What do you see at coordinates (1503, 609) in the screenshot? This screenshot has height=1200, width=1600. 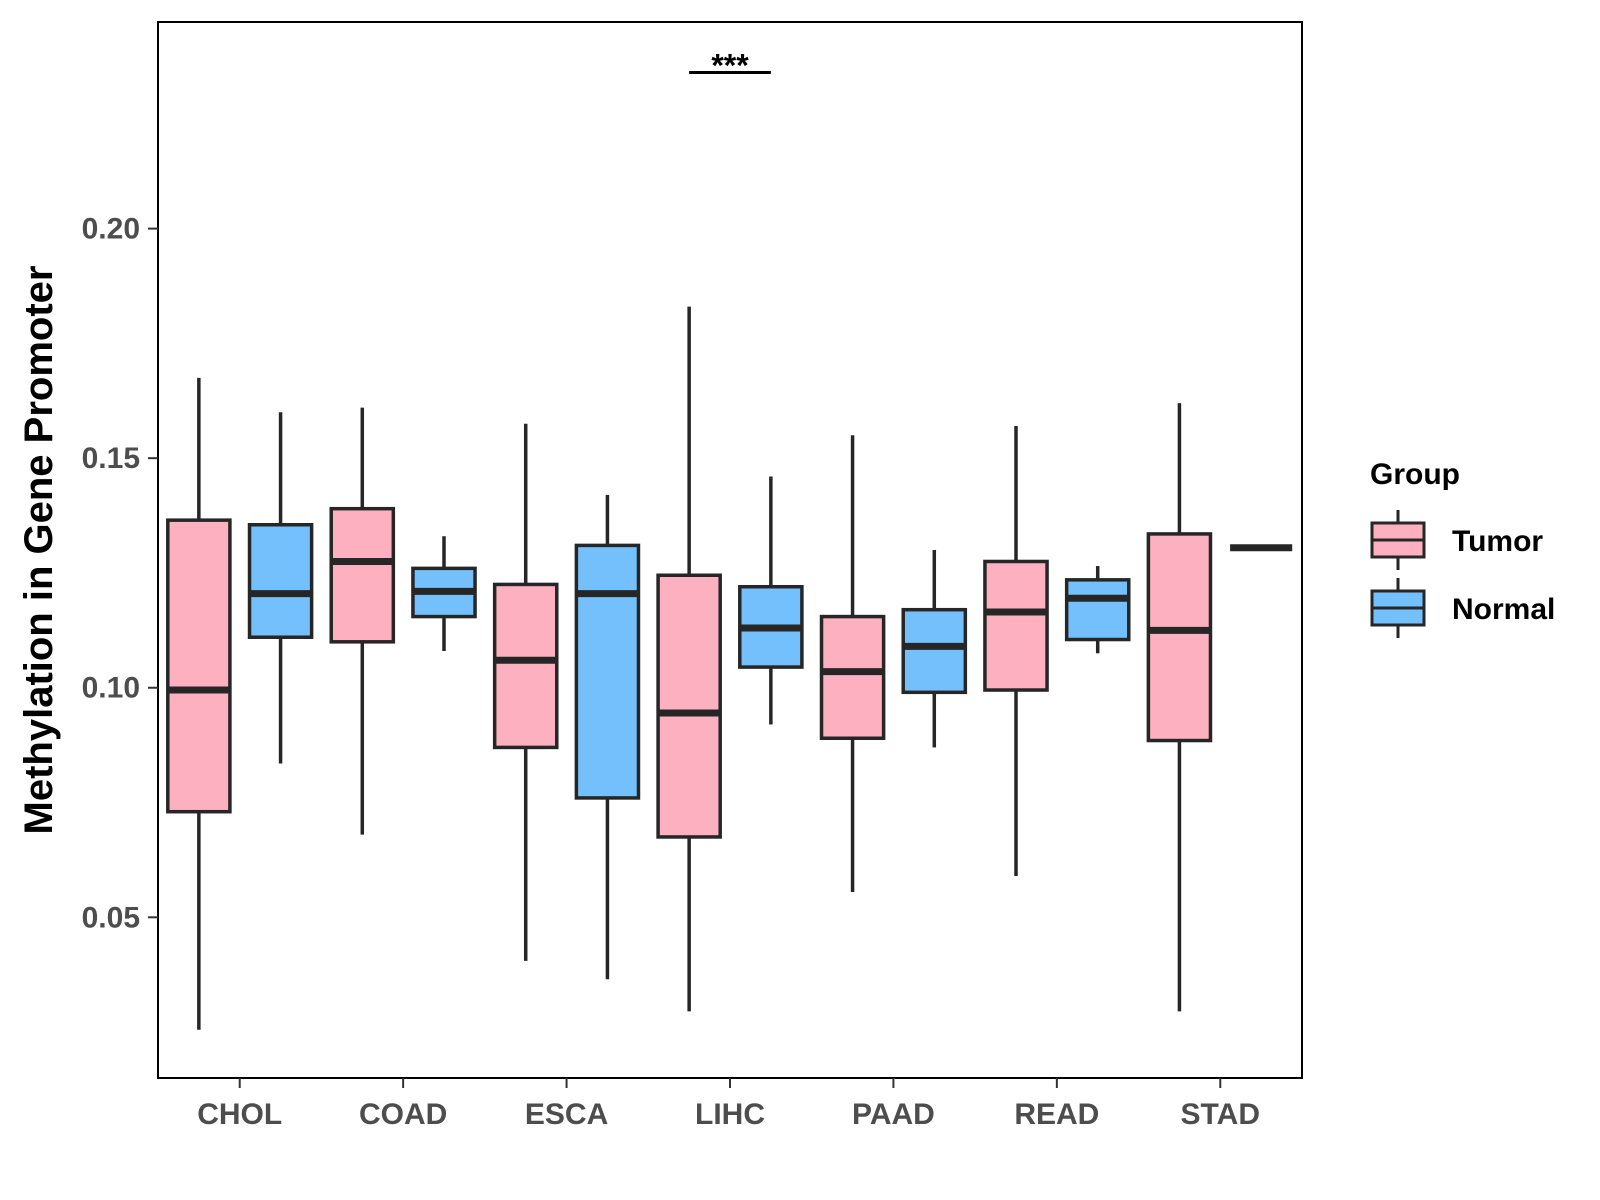 I see `legend-label: Normal` at bounding box center [1503, 609].